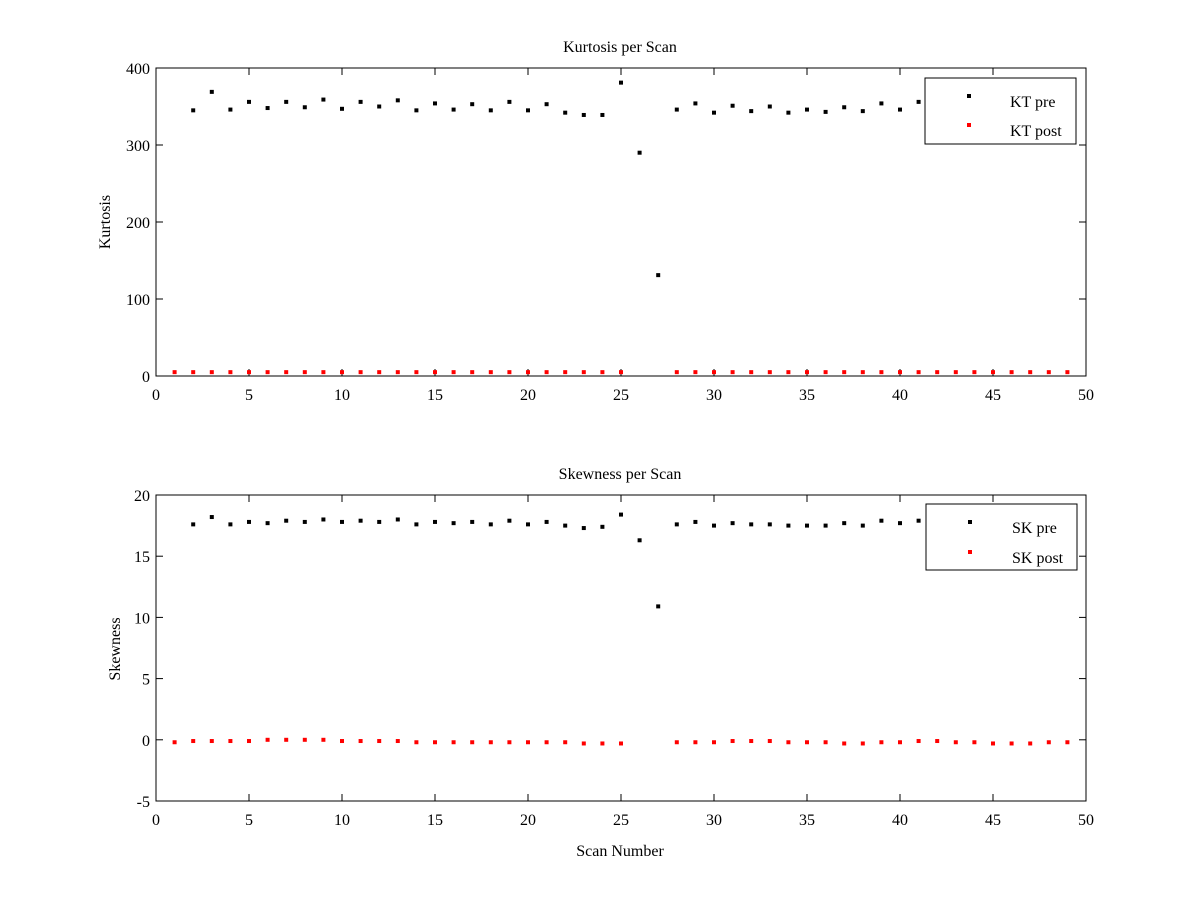 The height and width of the screenshot is (900, 1200). What do you see at coordinates (1086, 395) in the screenshot?
I see `kurtosis-x-tick-label: 50` at bounding box center [1086, 395].